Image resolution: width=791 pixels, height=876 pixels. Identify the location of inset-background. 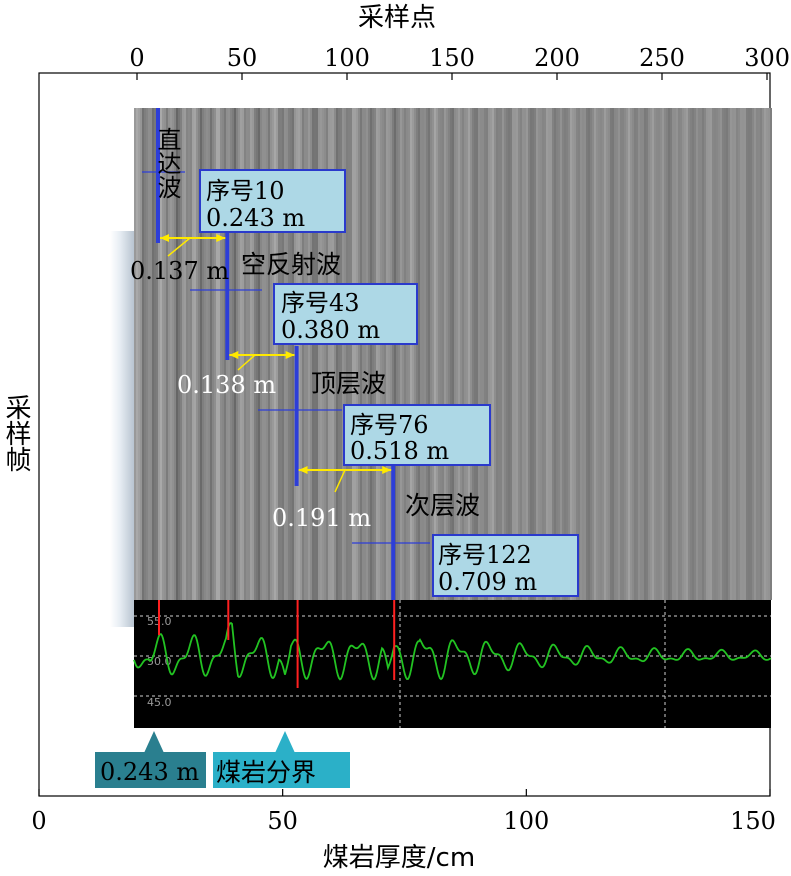
(452, 664).